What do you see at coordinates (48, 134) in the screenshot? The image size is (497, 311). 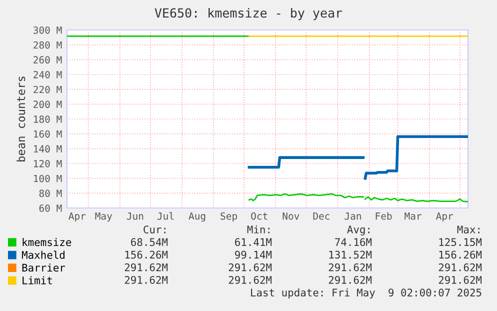 I see `y-tick-label: 160 M` at bounding box center [48, 134].